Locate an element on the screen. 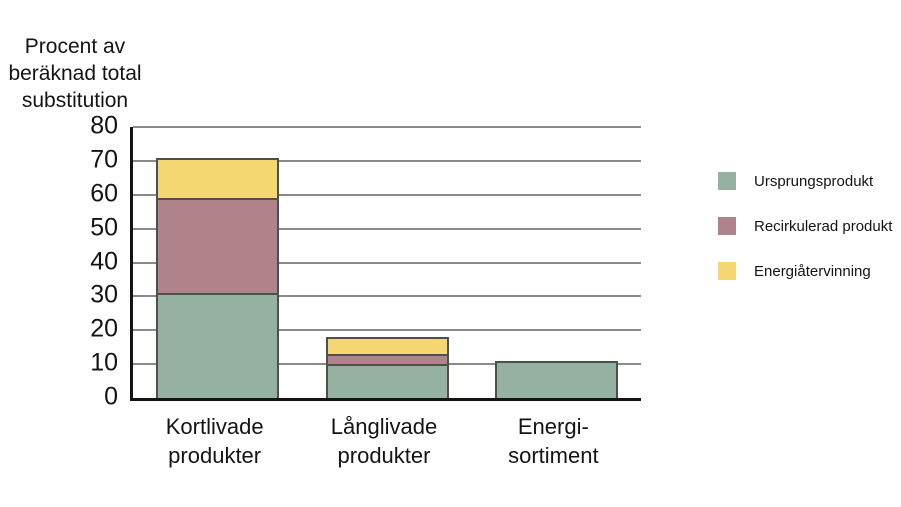 This screenshot has width=901, height=507. y-axis-title-line1: Procent av is located at coordinates (75, 46).